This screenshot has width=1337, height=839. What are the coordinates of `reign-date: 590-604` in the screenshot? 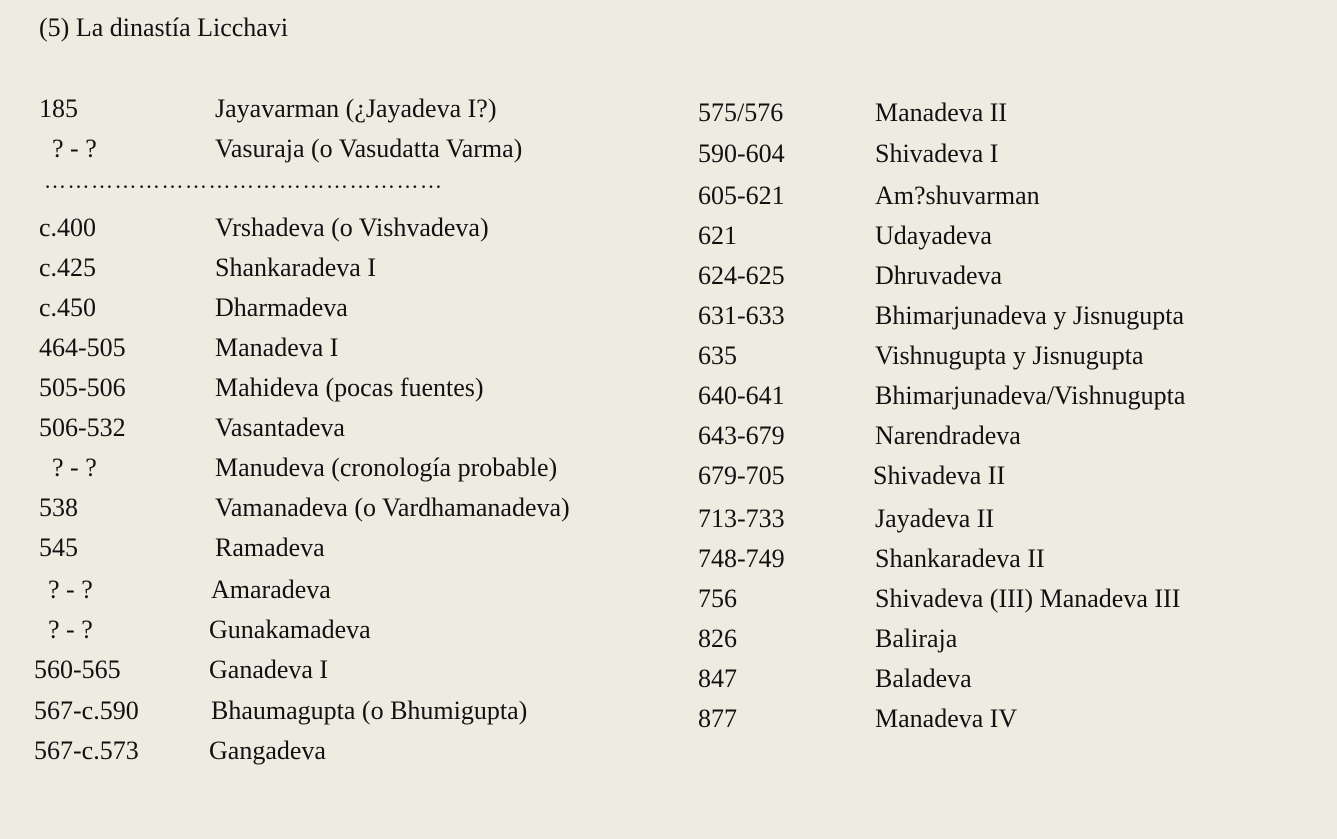 It's located at (741, 153).